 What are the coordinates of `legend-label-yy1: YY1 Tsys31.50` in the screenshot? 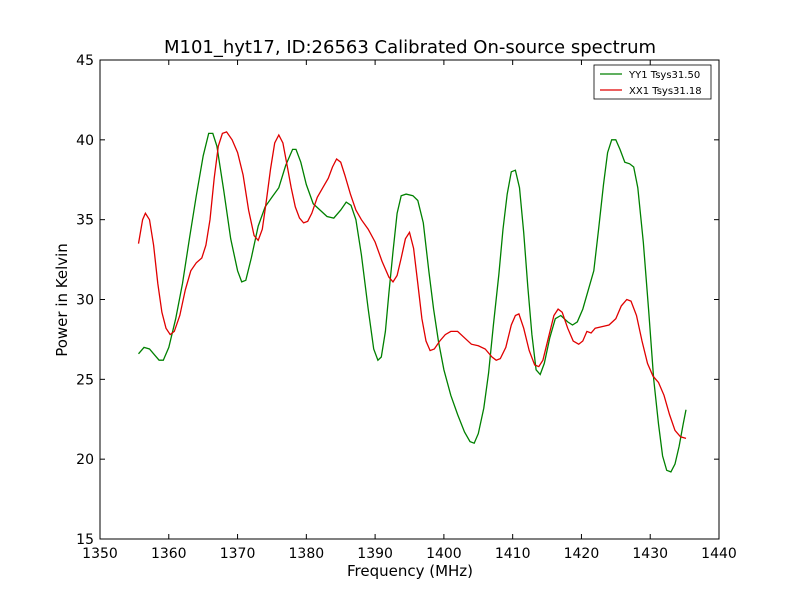 It's located at (664, 75).